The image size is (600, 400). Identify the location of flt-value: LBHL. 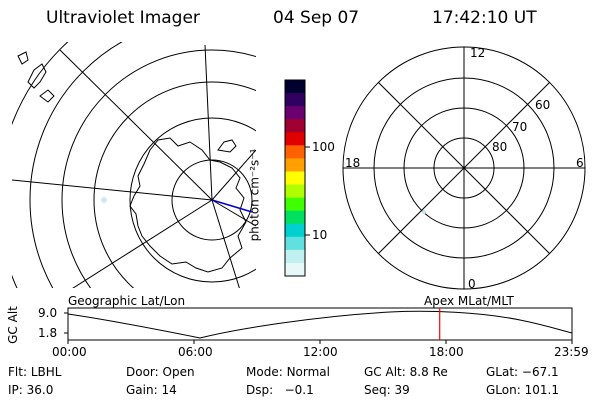
(46, 372).